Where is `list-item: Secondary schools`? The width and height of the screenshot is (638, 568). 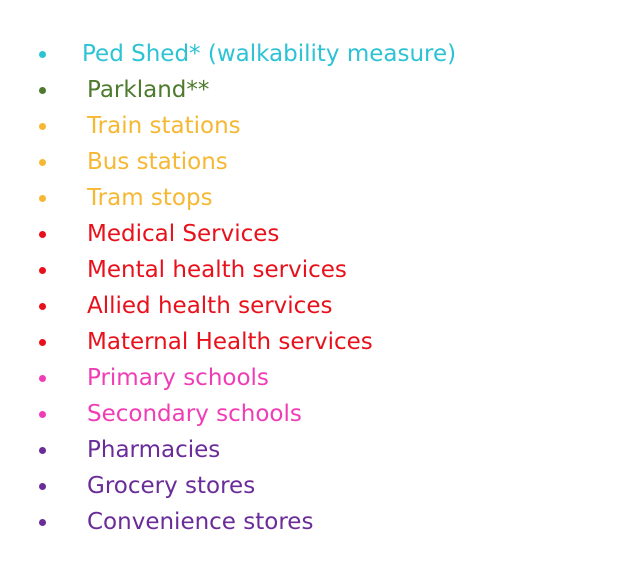 list-item: Secondary schools is located at coordinates (319, 414).